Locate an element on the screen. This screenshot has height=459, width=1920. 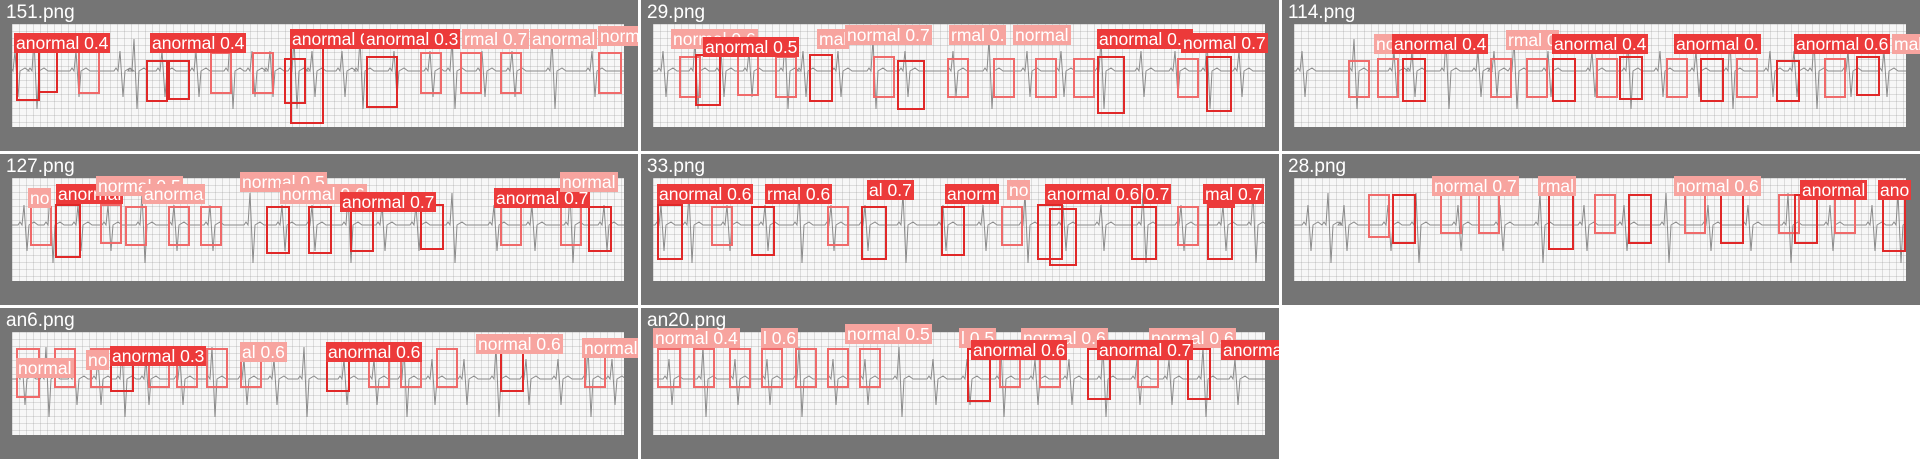
detection-label: anorma is located at coordinates (174, 194).